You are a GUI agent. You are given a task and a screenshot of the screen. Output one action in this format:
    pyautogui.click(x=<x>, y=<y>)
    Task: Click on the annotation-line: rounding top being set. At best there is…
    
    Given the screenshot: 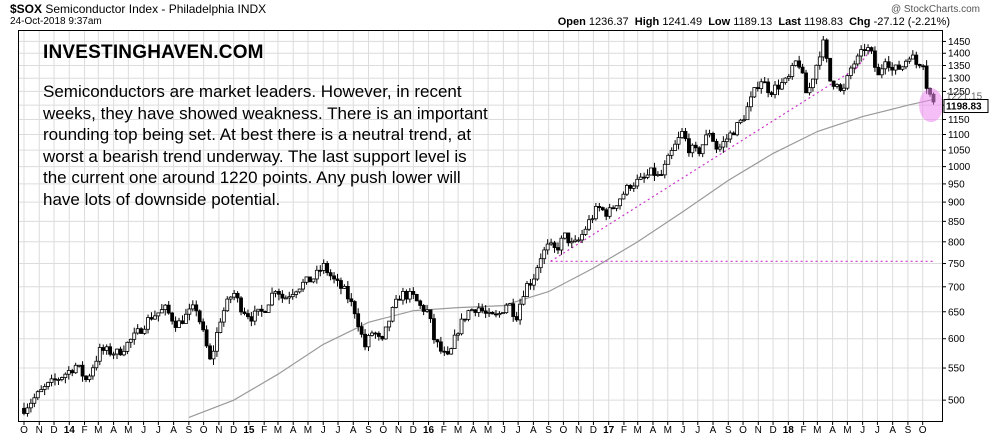 What is the action you would take?
    pyautogui.click(x=257, y=134)
    